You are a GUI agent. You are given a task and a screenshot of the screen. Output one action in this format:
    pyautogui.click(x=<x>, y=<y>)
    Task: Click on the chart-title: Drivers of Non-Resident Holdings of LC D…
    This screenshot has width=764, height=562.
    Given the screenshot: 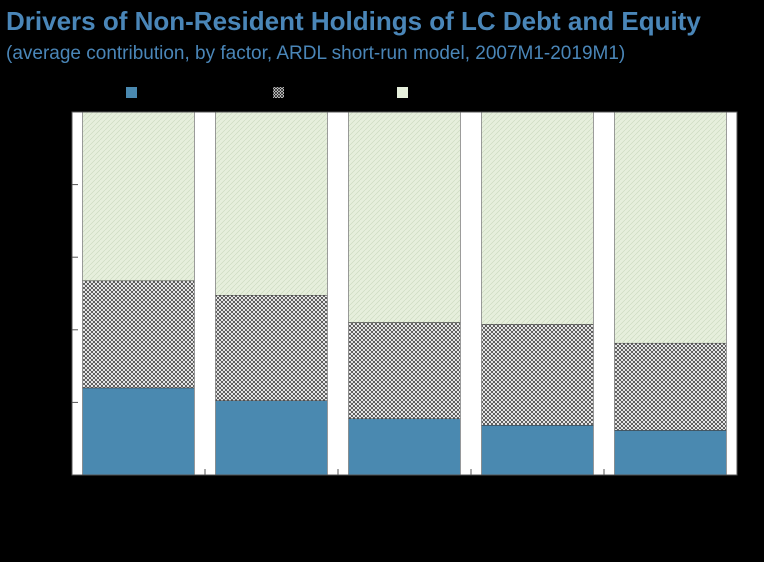 What is the action you would take?
    pyautogui.click(x=353, y=21)
    